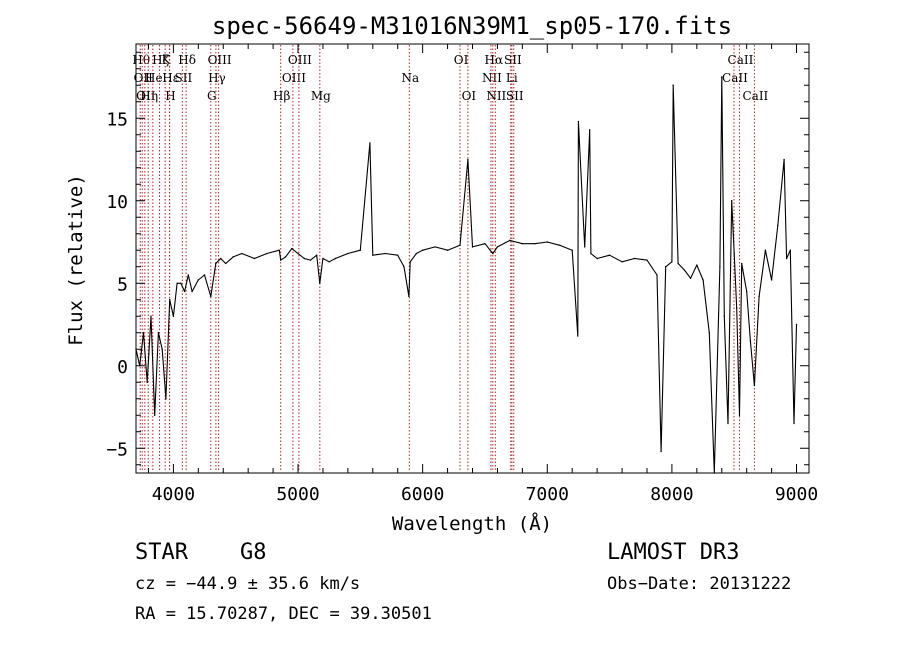  What do you see at coordinates (149, 96) in the screenshot?
I see `spectral-line-label: Hη` at bounding box center [149, 96].